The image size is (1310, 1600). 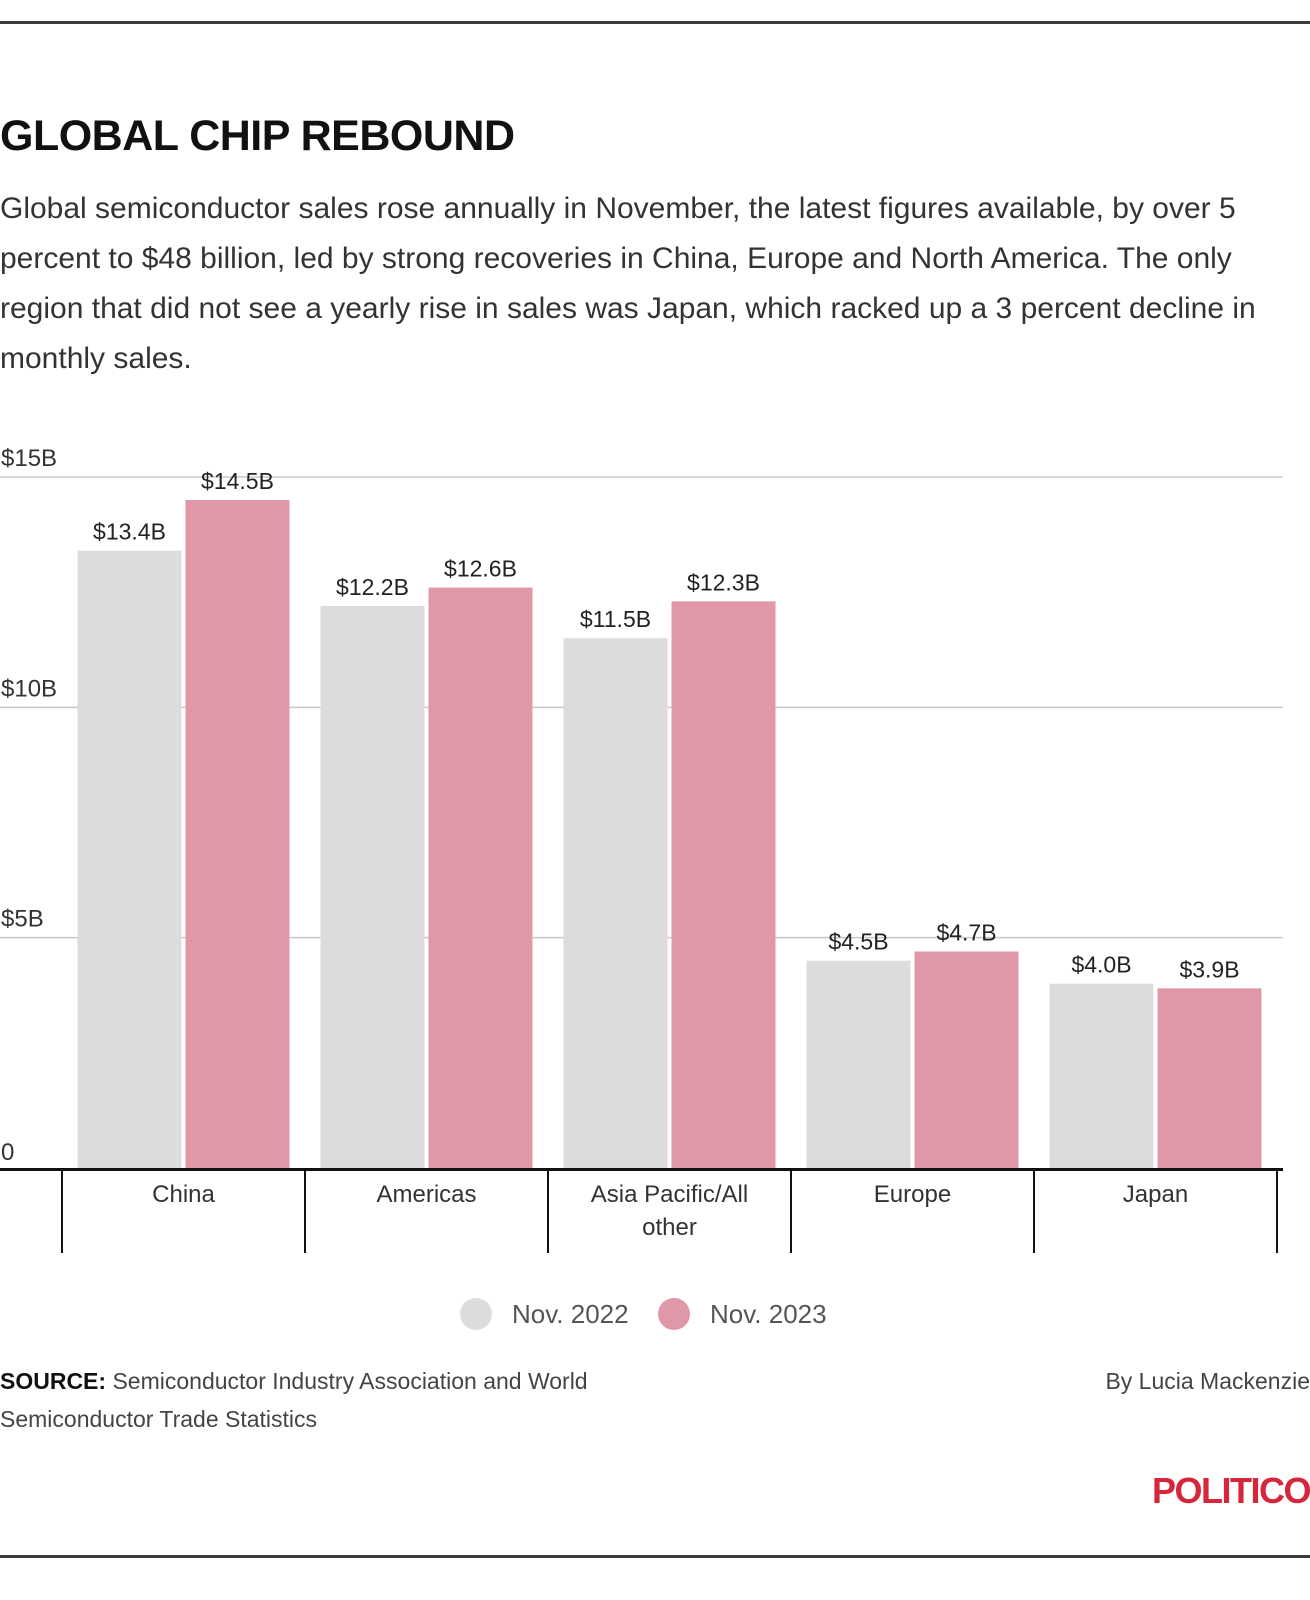 What do you see at coordinates (966, 932) in the screenshot?
I see `data-label: $4.7B` at bounding box center [966, 932].